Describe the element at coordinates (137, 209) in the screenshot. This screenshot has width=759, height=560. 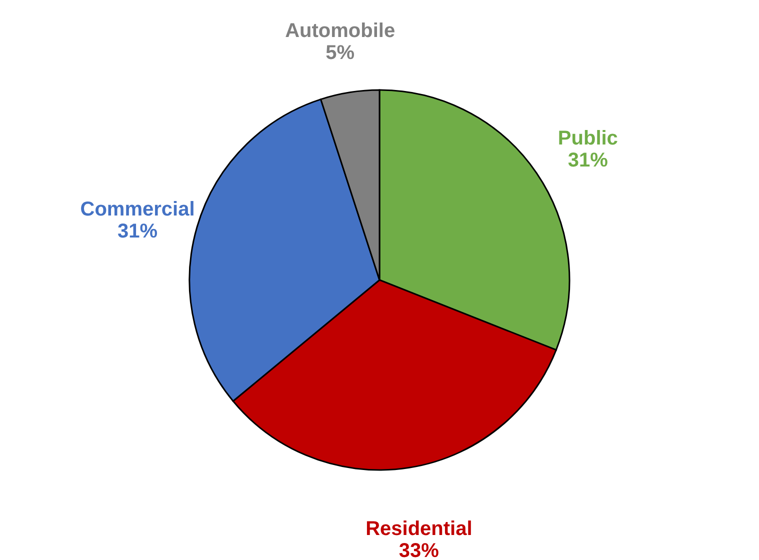
I see `slice-label: Commercial` at that location.